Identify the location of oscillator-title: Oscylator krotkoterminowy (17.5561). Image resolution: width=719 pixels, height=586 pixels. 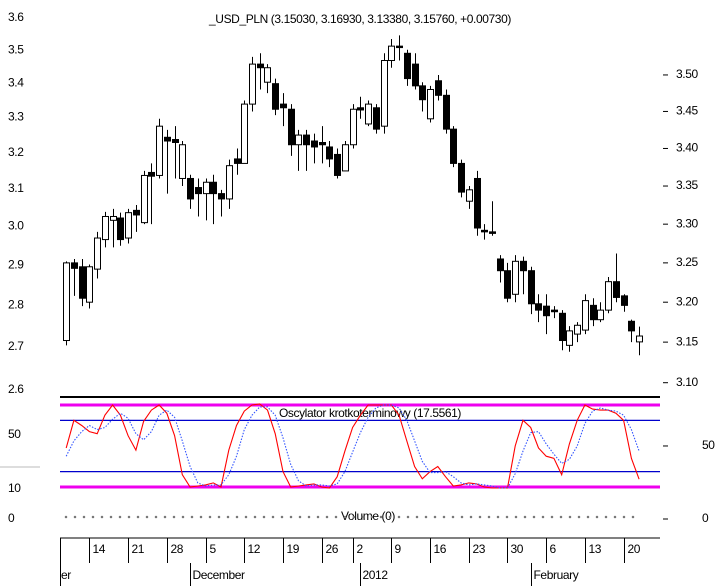
(370, 413).